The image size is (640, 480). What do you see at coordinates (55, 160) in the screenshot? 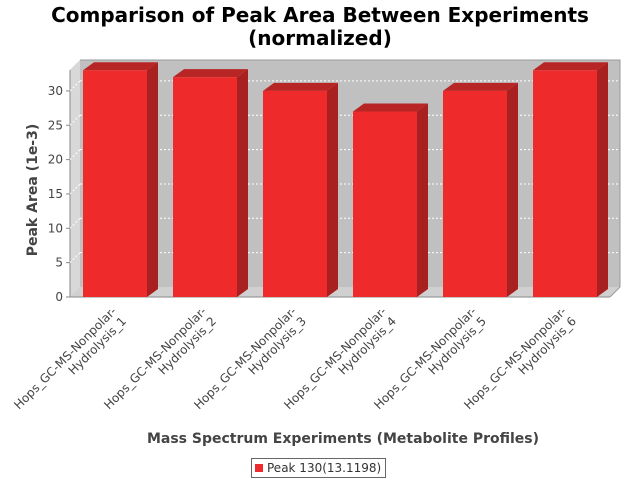
I see `y-tick-label: 20` at bounding box center [55, 160].